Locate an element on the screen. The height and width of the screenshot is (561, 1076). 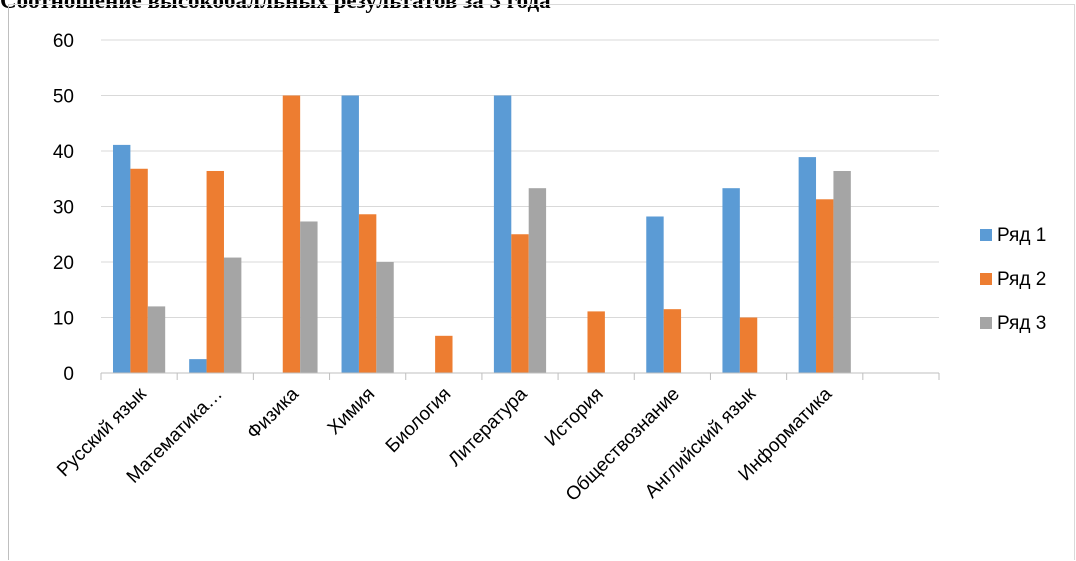
y-tick-label: 30 is located at coordinates (63, 208).